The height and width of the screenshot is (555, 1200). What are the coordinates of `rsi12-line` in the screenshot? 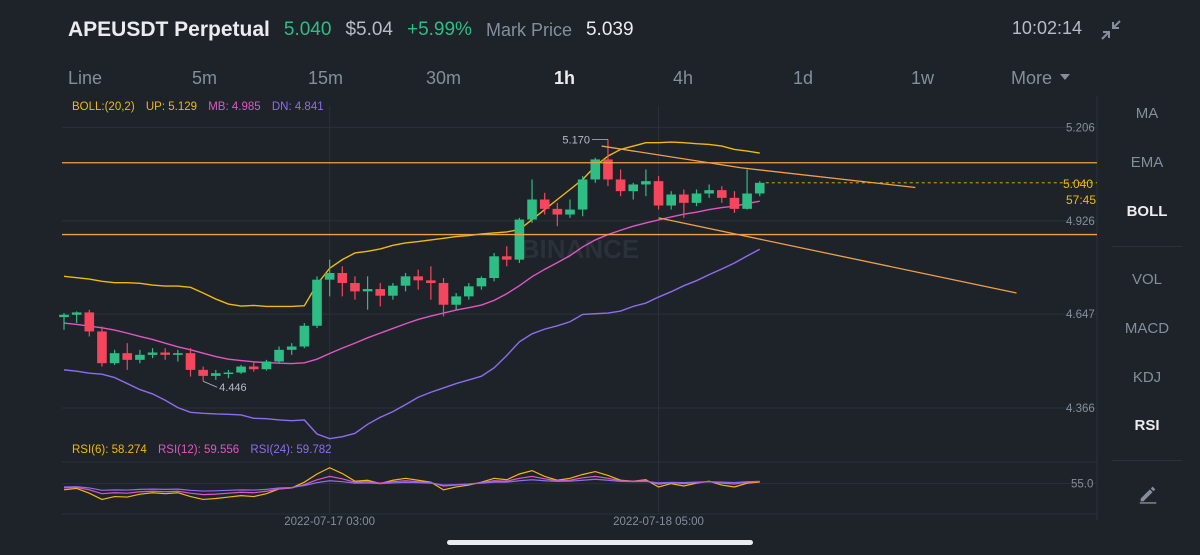 It's located at (411, 485).